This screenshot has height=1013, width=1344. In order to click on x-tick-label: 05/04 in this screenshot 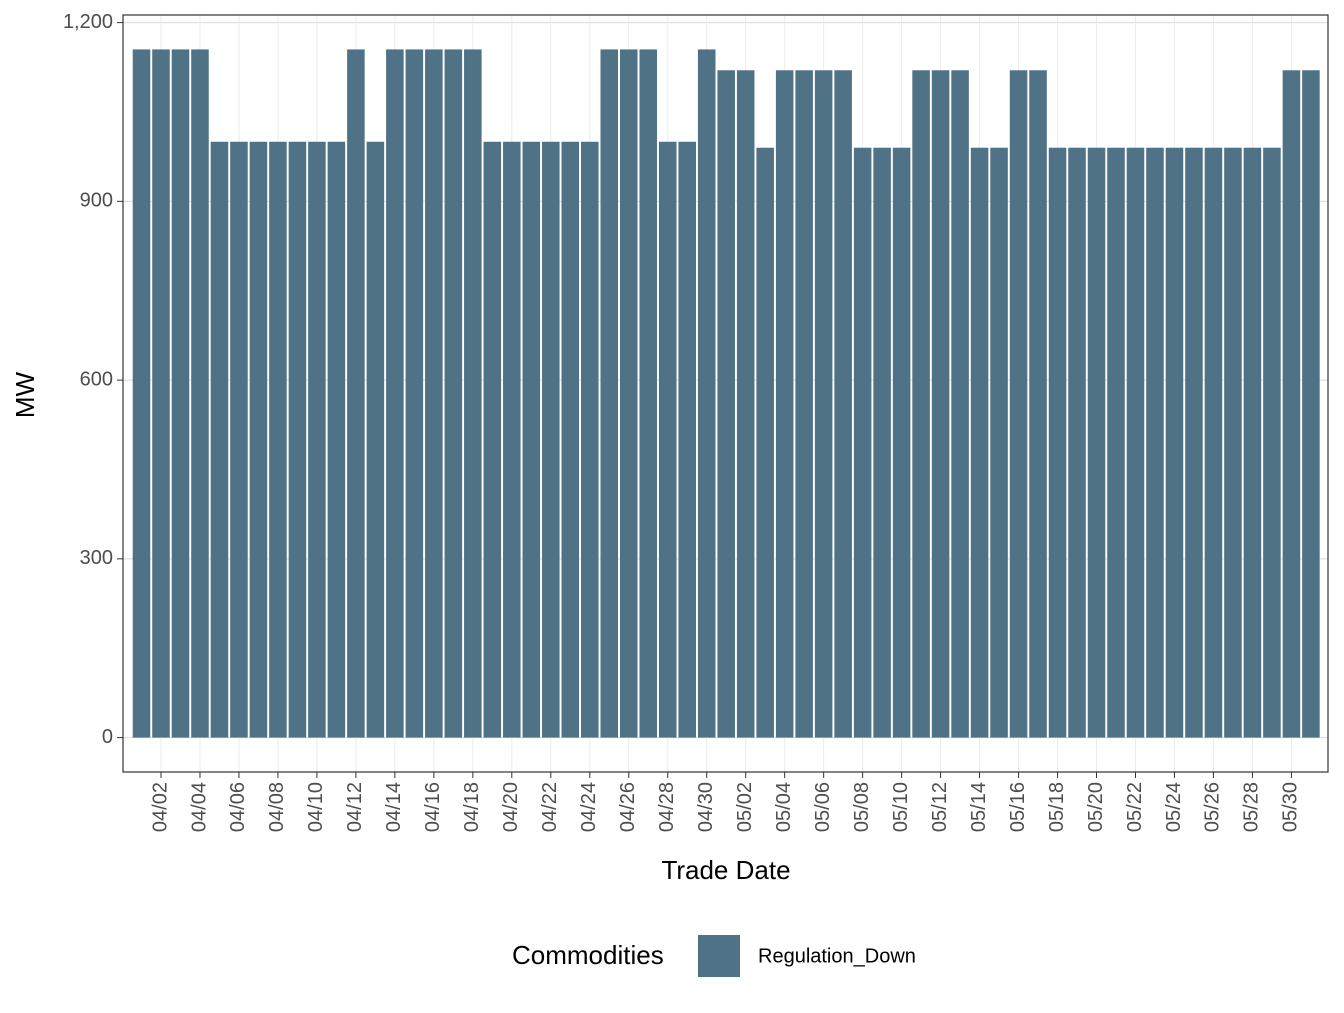, I will do `click(784, 807)`.